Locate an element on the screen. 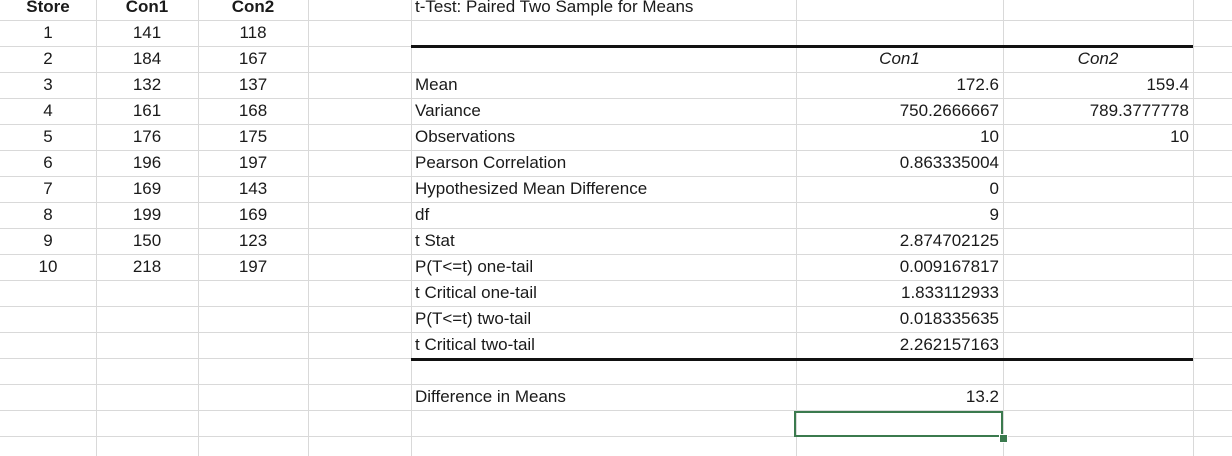 The width and height of the screenshot is (1232, 456). ttest-row-label: t Stat is located at coordinates (435, 240).